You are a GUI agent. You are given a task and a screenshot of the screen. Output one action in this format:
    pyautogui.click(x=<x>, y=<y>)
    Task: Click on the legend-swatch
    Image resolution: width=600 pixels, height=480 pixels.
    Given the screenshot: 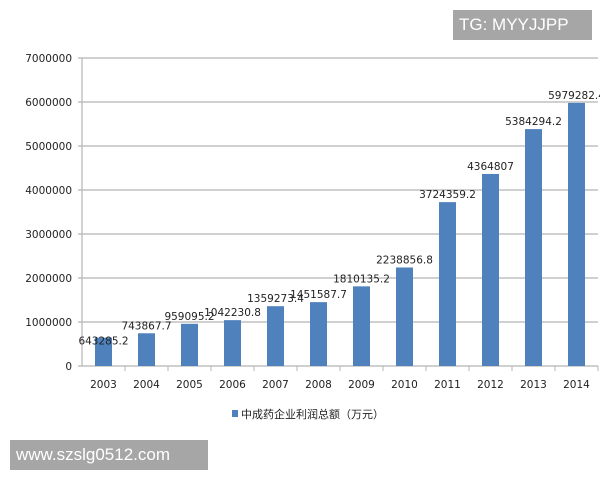 What is the action you would take?
    pyautogui.click(x=235, y=413)
    